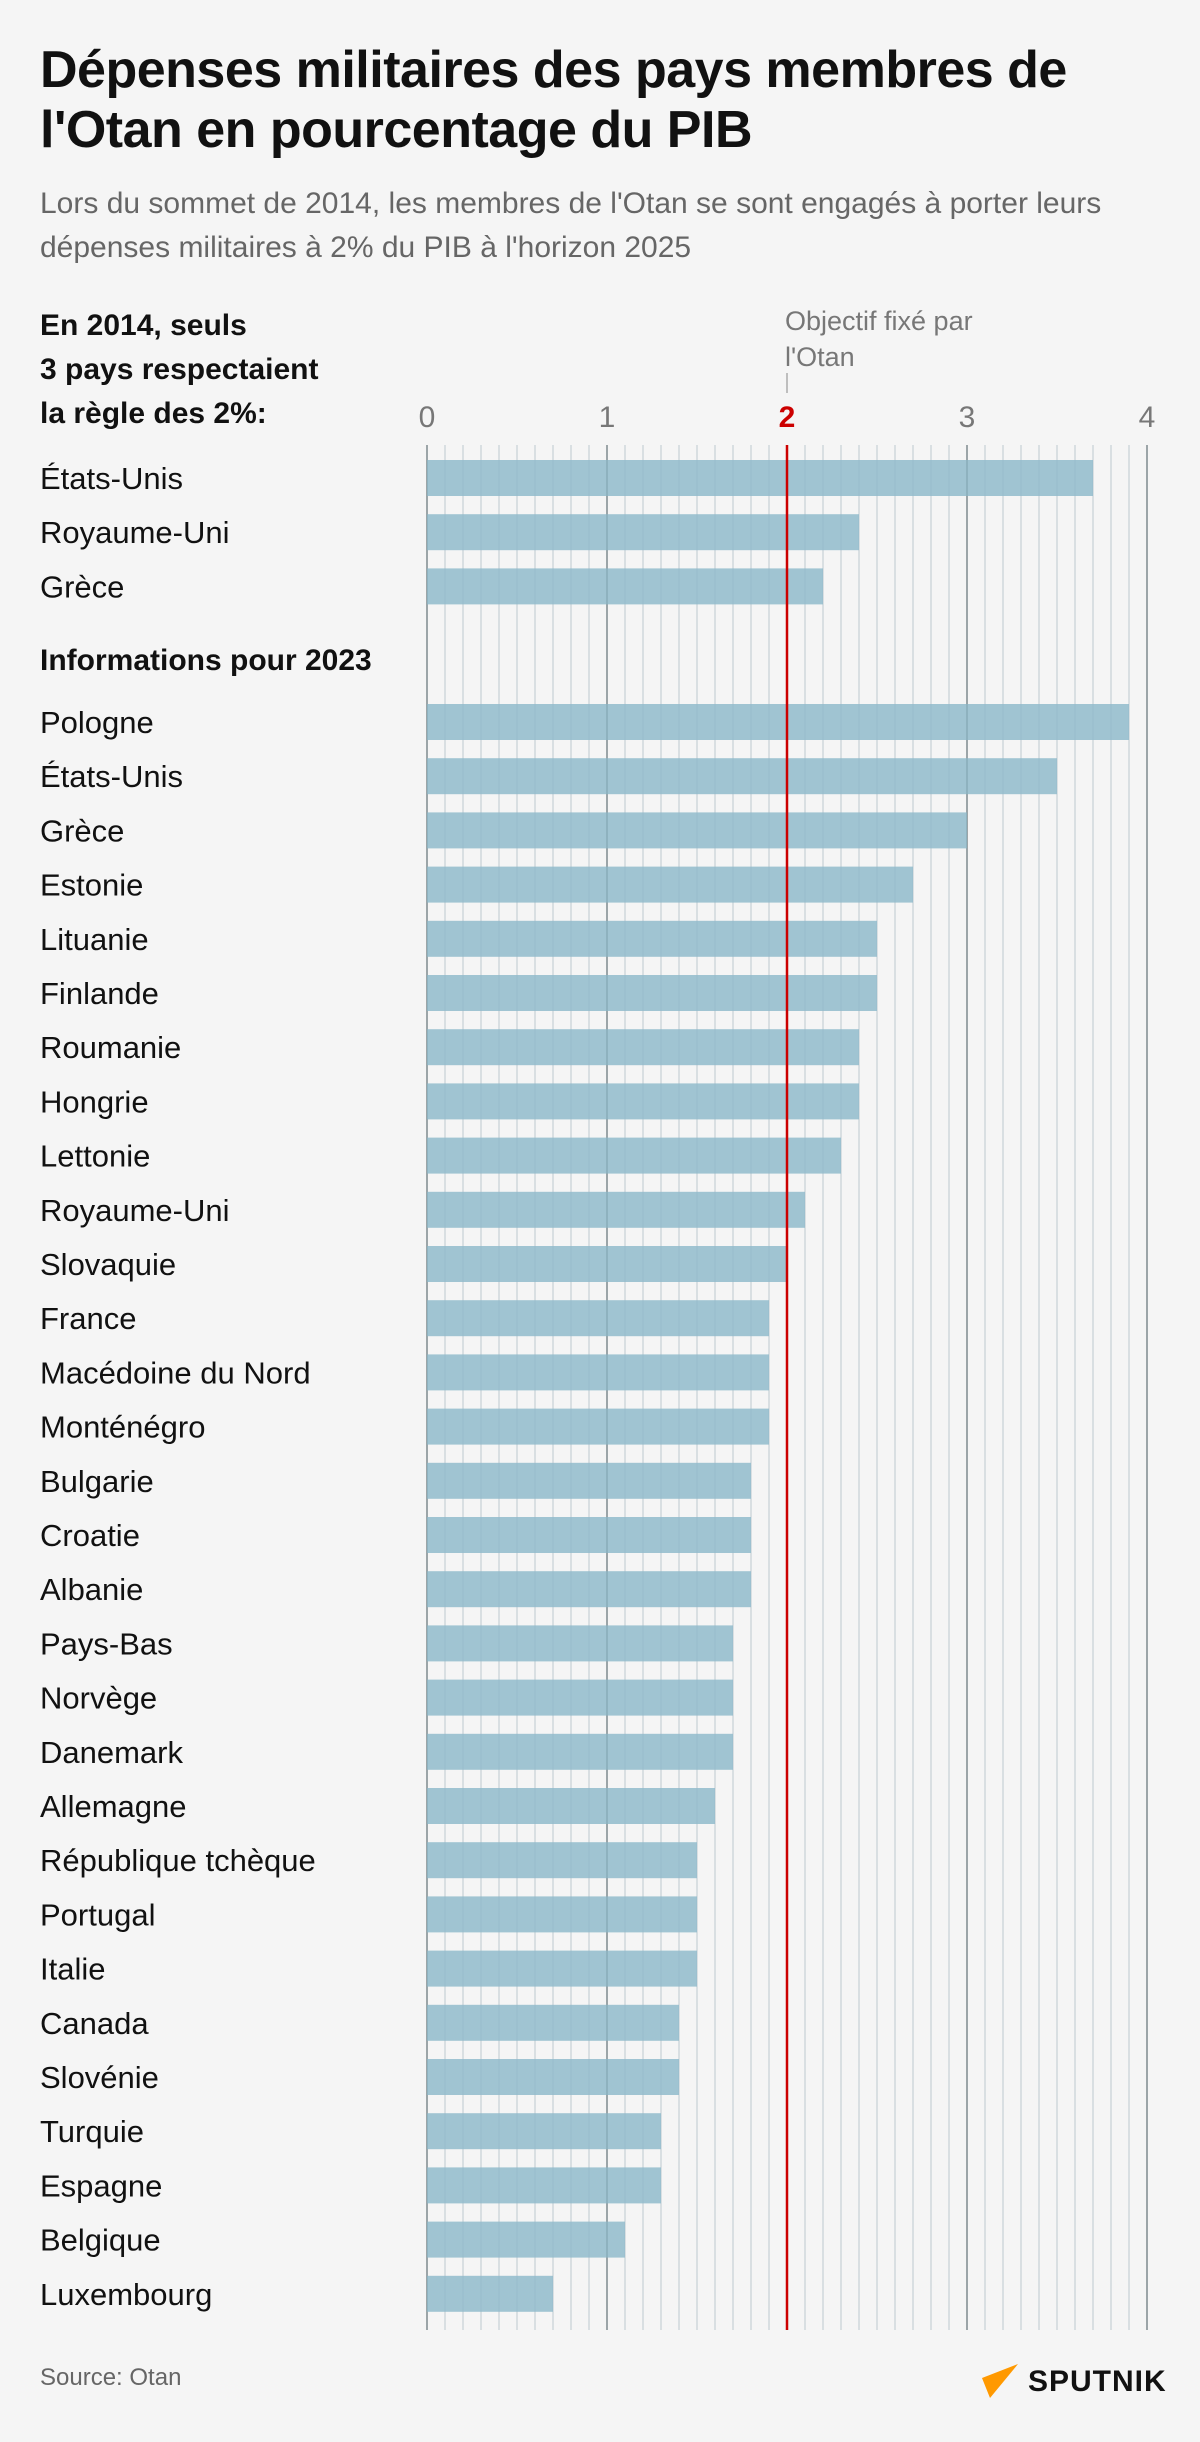 The image size is (1200, 2442). Describe the element at coordinates (94, 939) in the screenshot. I see `category-label: Lituanie` at that location.